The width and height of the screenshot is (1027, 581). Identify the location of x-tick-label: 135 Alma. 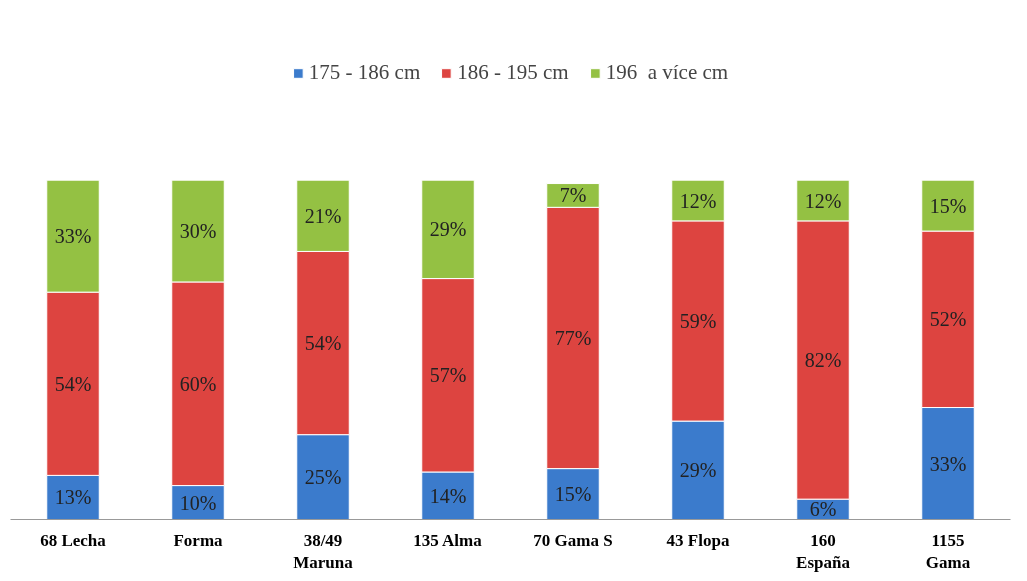
(448, 540).